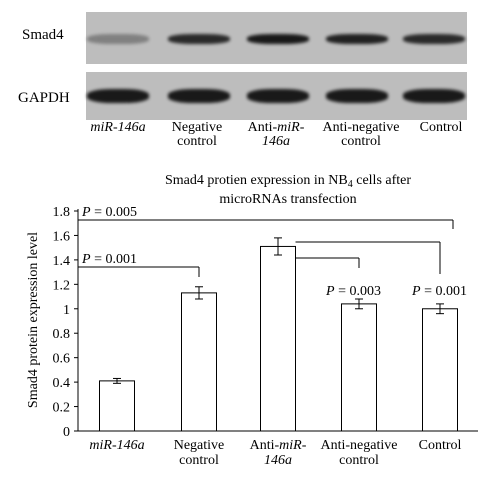  What do you see at coordinates (441, 127) in the screenshot?
I see `lane-label-control: Control` at bounding box center [441, 127].